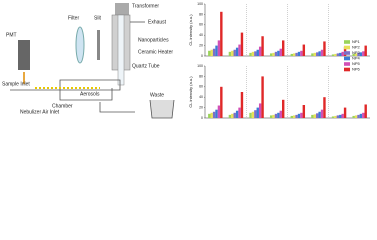 The width and height of the screenshot is (377, 240). Describe the element at coordinates (73, 18) in the screenshot. I see `label: Filter` at that location.